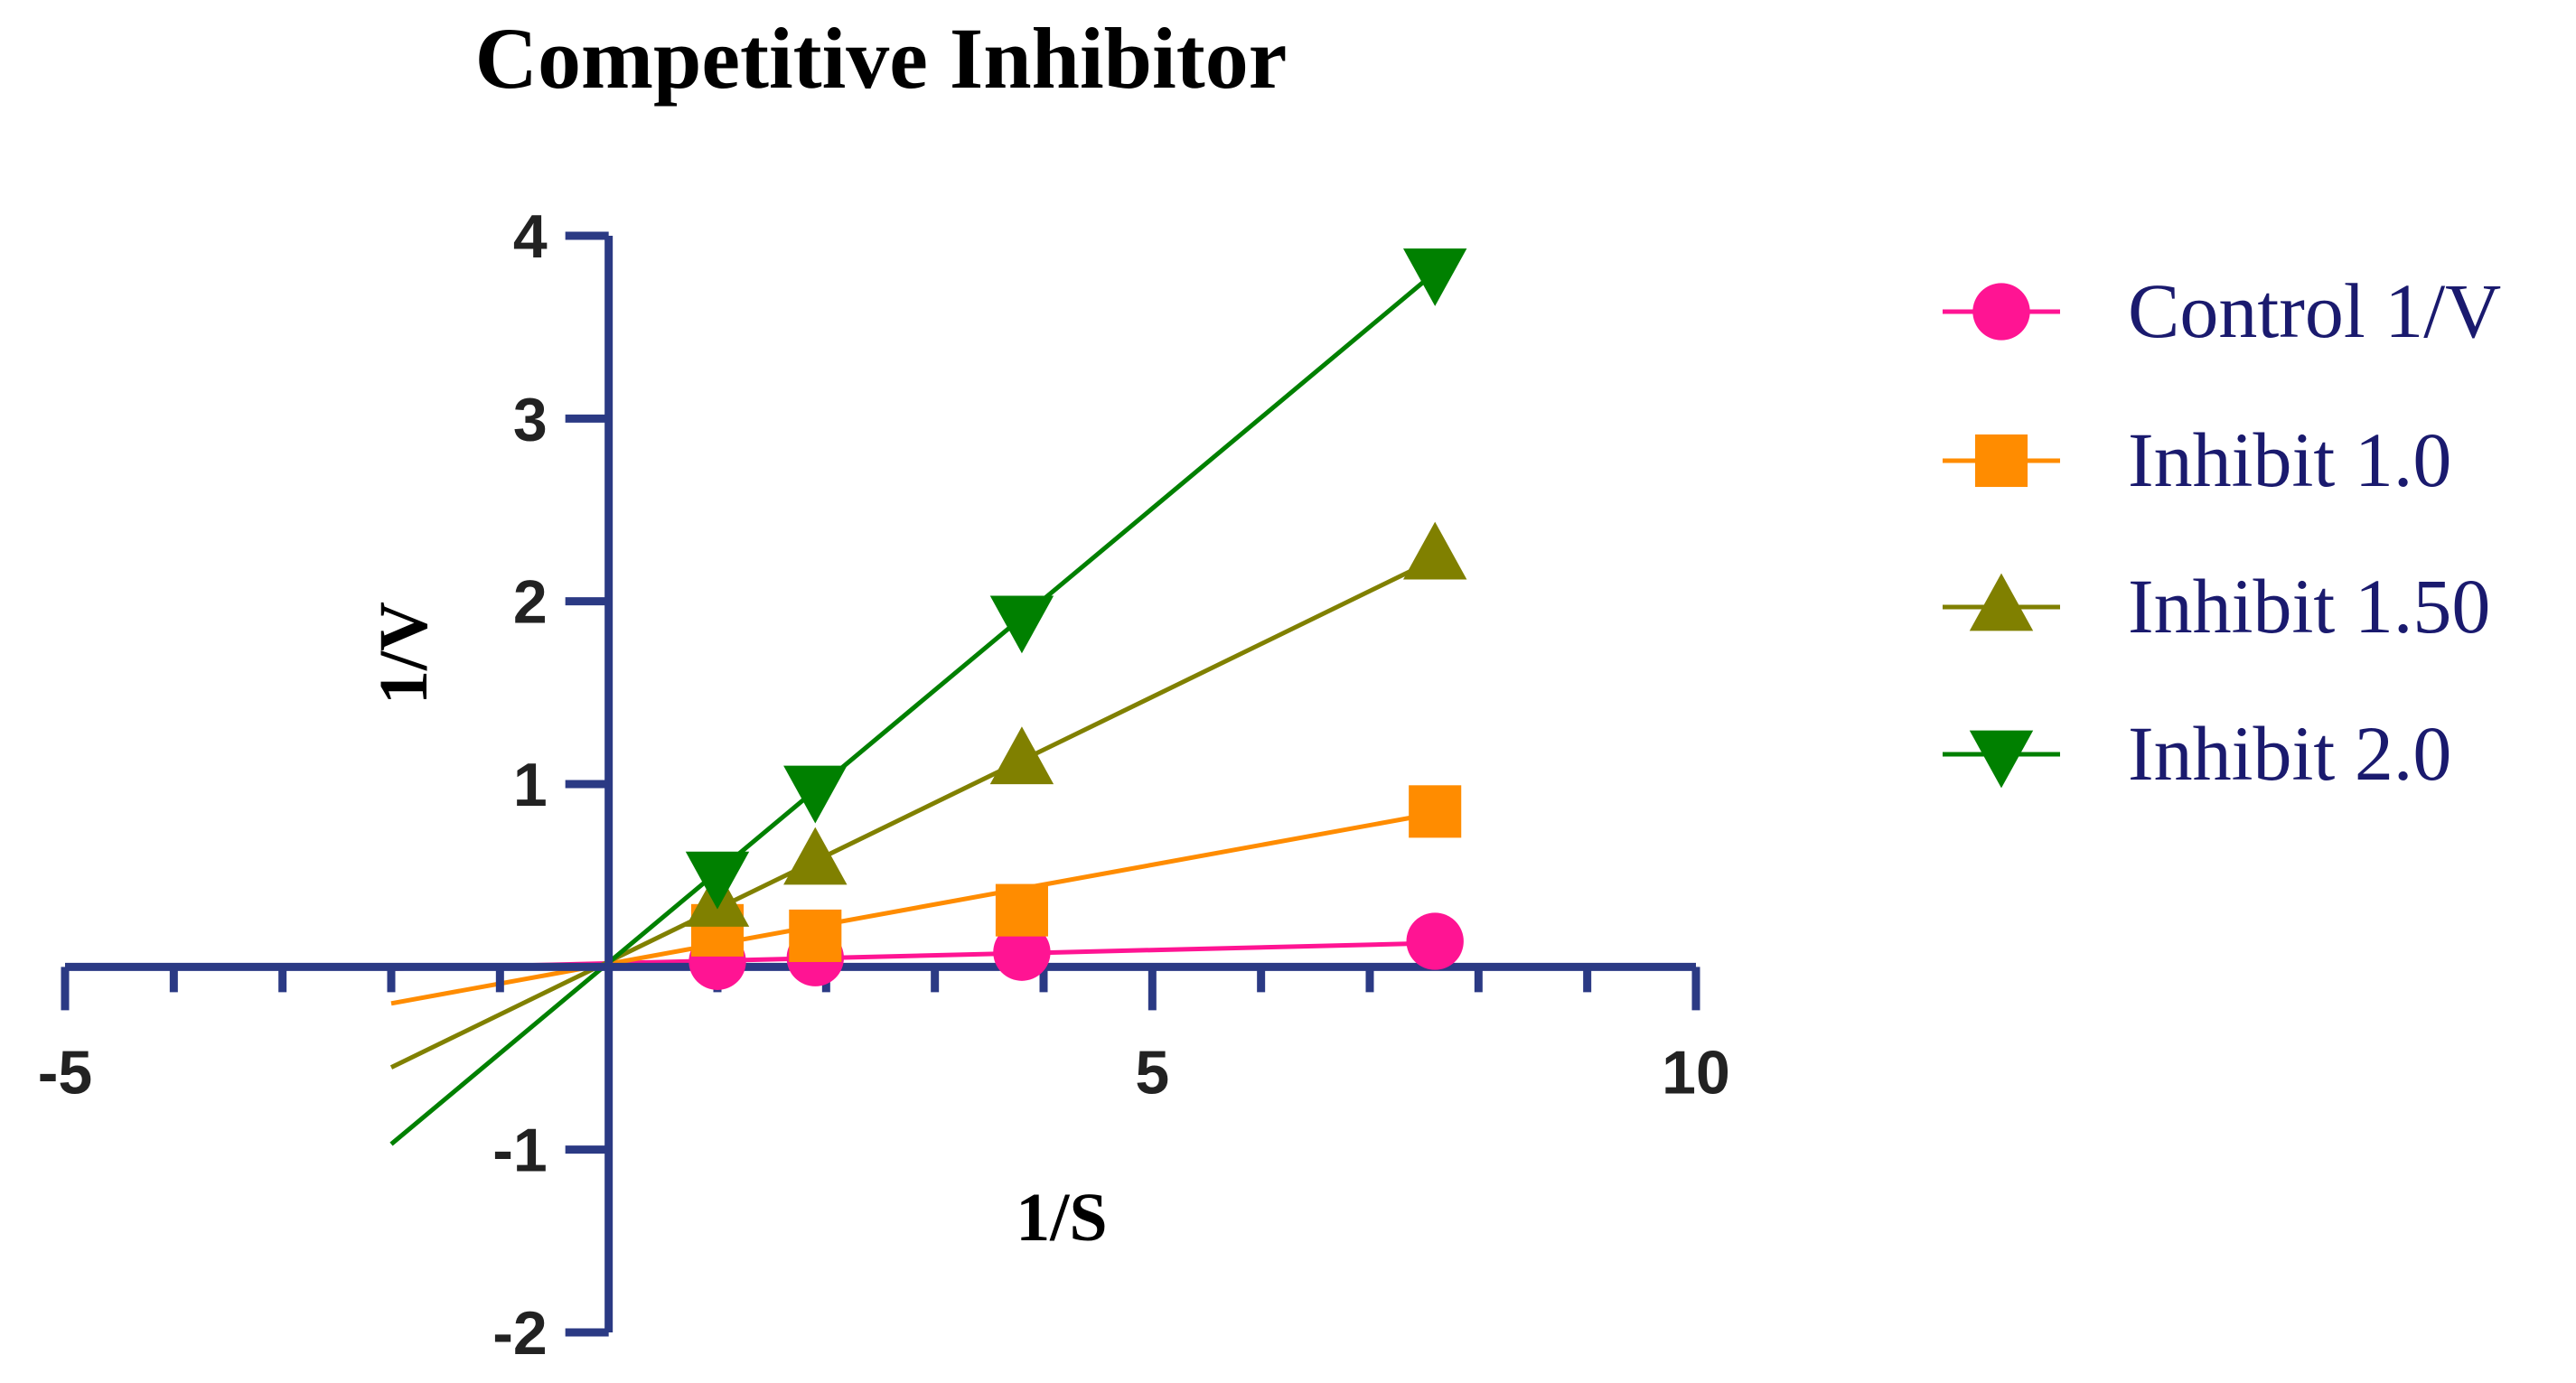 The height and width of the screenshot is (1383, 2576). What do you see at coordinates (530, 785) in the screenshot?
I see `y-tick-label: 1` at bounding box center [530, 785].